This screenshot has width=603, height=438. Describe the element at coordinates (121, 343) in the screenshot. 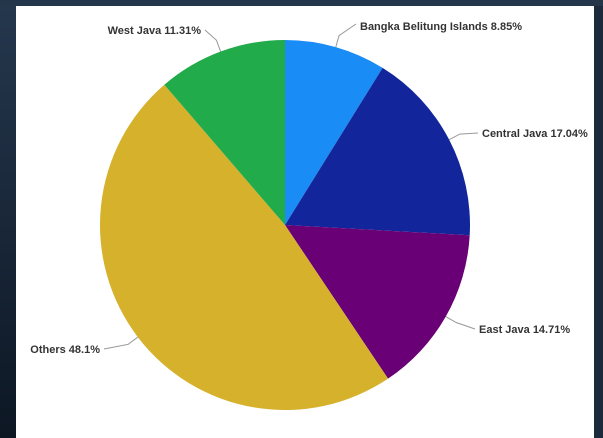

I see `label-connector-others` at that location.